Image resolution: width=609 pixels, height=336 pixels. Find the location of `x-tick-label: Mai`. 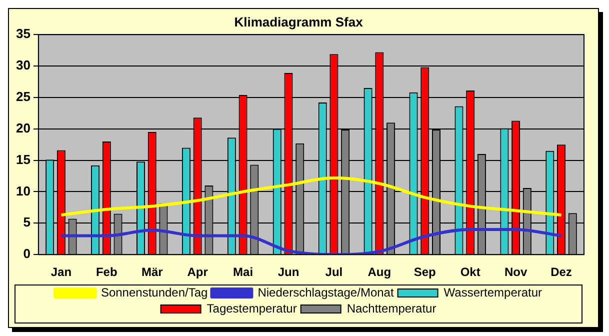

x-tick-label: Mai is located at coordinates (243, 272).